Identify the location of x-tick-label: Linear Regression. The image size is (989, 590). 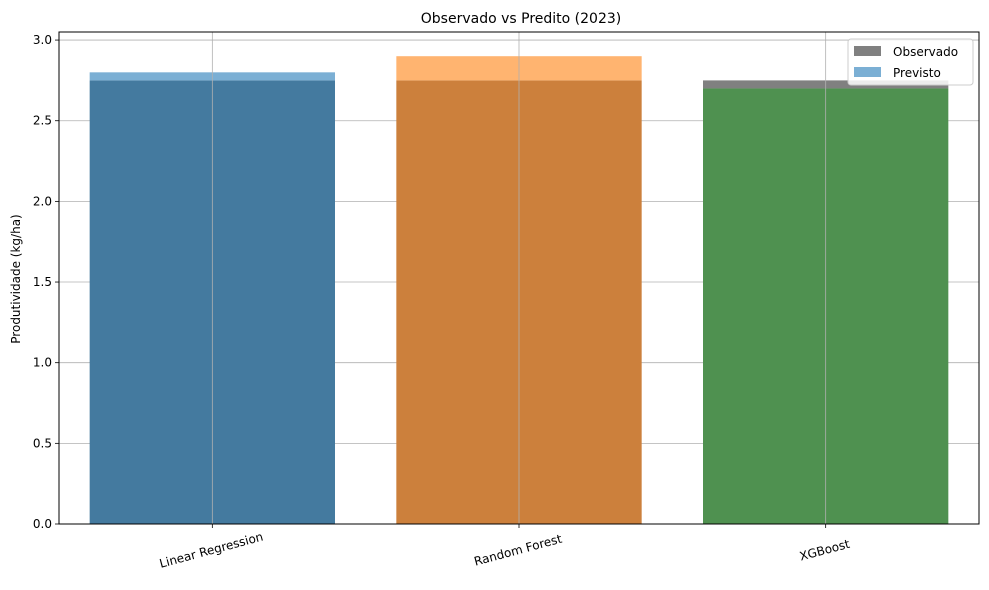
(211, 550).